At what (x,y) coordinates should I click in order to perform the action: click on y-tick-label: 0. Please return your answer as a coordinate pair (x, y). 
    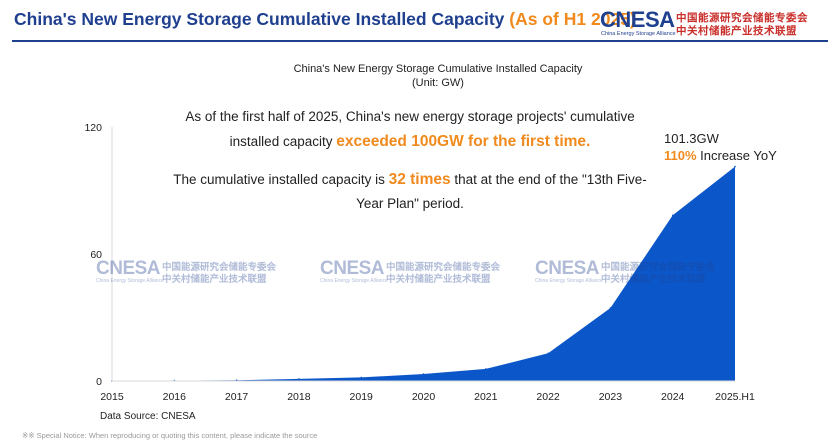
    Looking at the image, I should click on (99, 382).